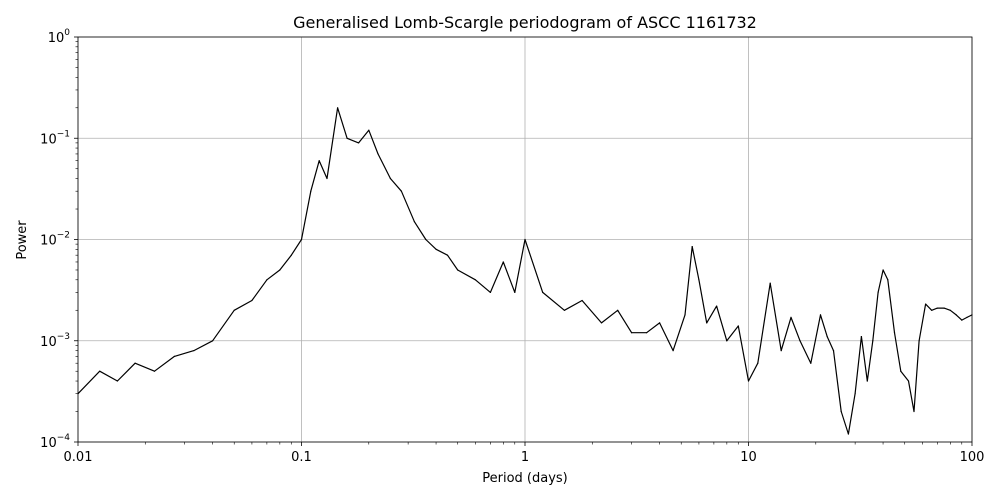  What do you see at coordinates (525, 478) in the screenshot?
I see `x-axis-label: Period (days)` at bounding box center [525, 478].